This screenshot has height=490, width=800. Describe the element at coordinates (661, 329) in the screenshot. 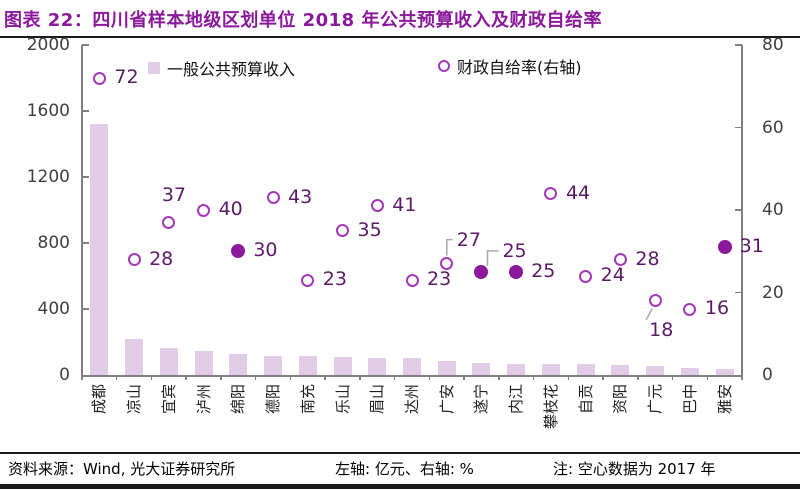

I see `rate-value-label: 18` at that location.